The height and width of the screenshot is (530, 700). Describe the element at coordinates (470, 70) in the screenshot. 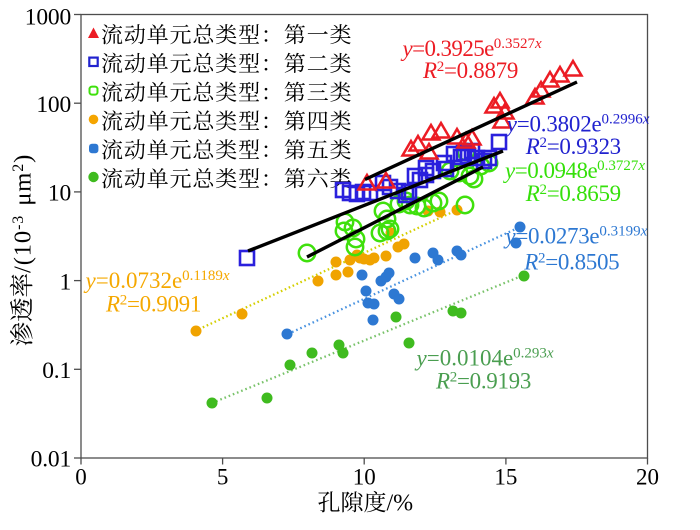

I see `svg-text: R2=0.8879` at that location.